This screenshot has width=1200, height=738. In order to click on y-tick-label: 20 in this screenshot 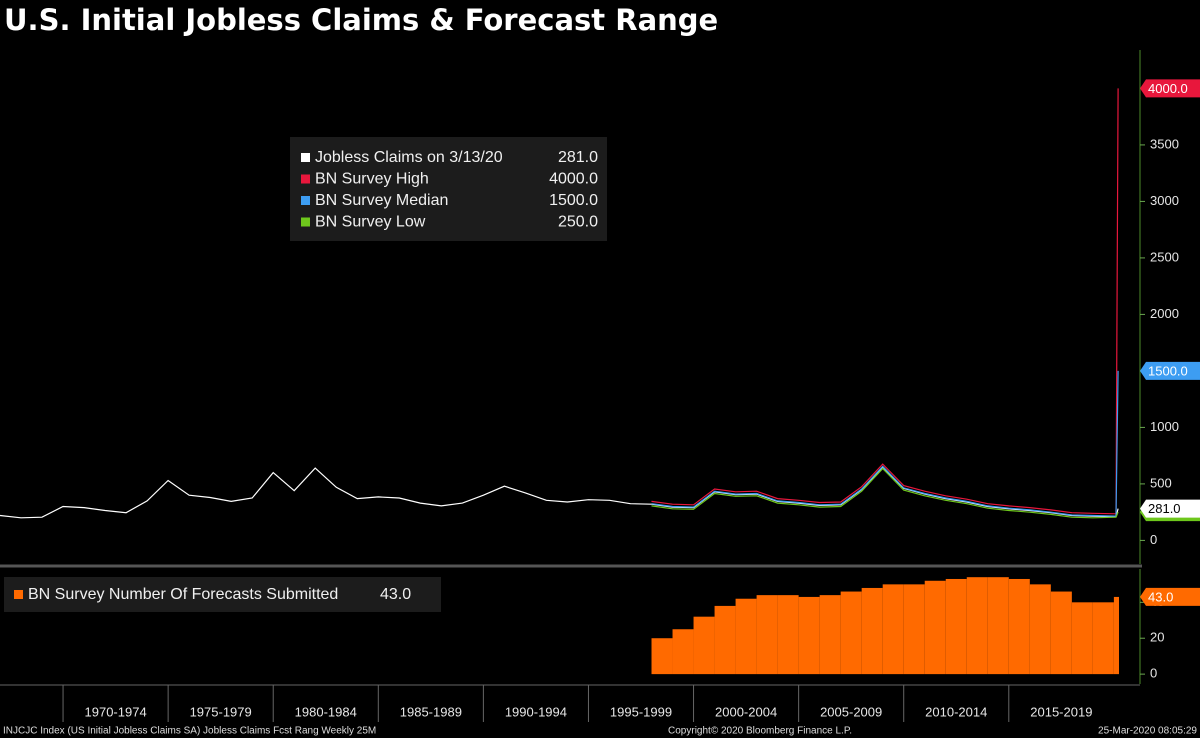, I will do `click(1157, 637)`.